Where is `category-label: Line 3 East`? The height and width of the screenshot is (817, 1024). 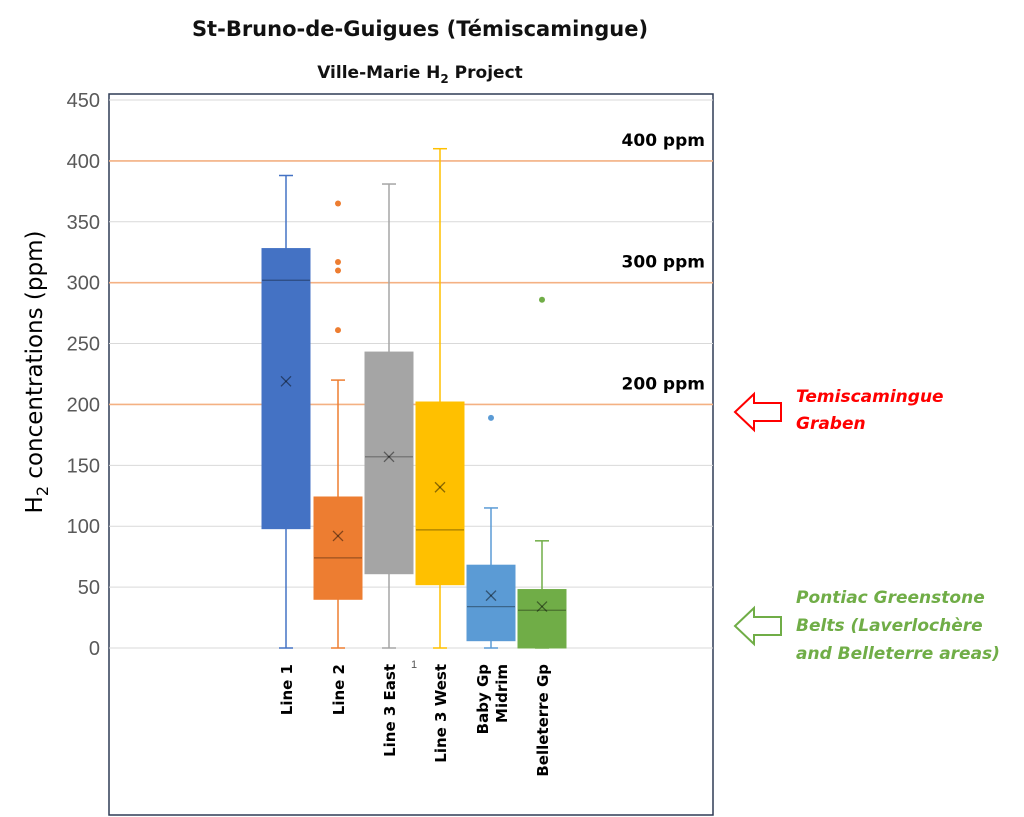
category-label: Line 3 East is located at coordinates (390, 710).